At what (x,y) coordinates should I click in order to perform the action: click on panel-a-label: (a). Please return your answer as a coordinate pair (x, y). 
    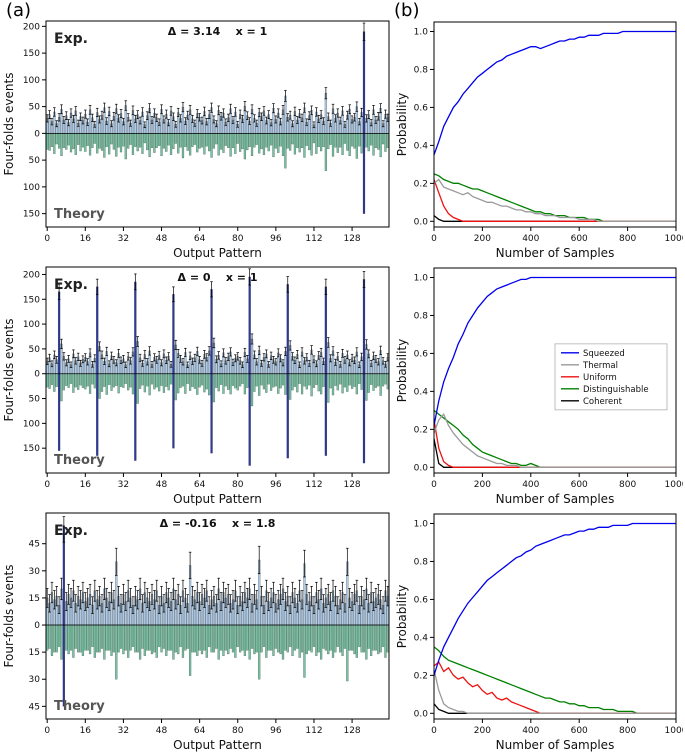
    Looking at the image, I should click on (19, 10).